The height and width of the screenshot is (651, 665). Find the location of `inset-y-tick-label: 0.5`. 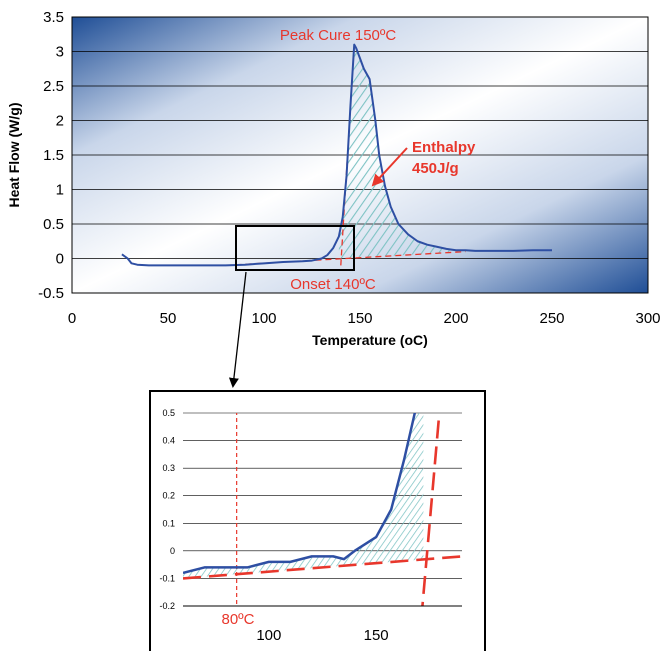

inset-y-tick-label: 0.5 is located at coordinates (168, 413).